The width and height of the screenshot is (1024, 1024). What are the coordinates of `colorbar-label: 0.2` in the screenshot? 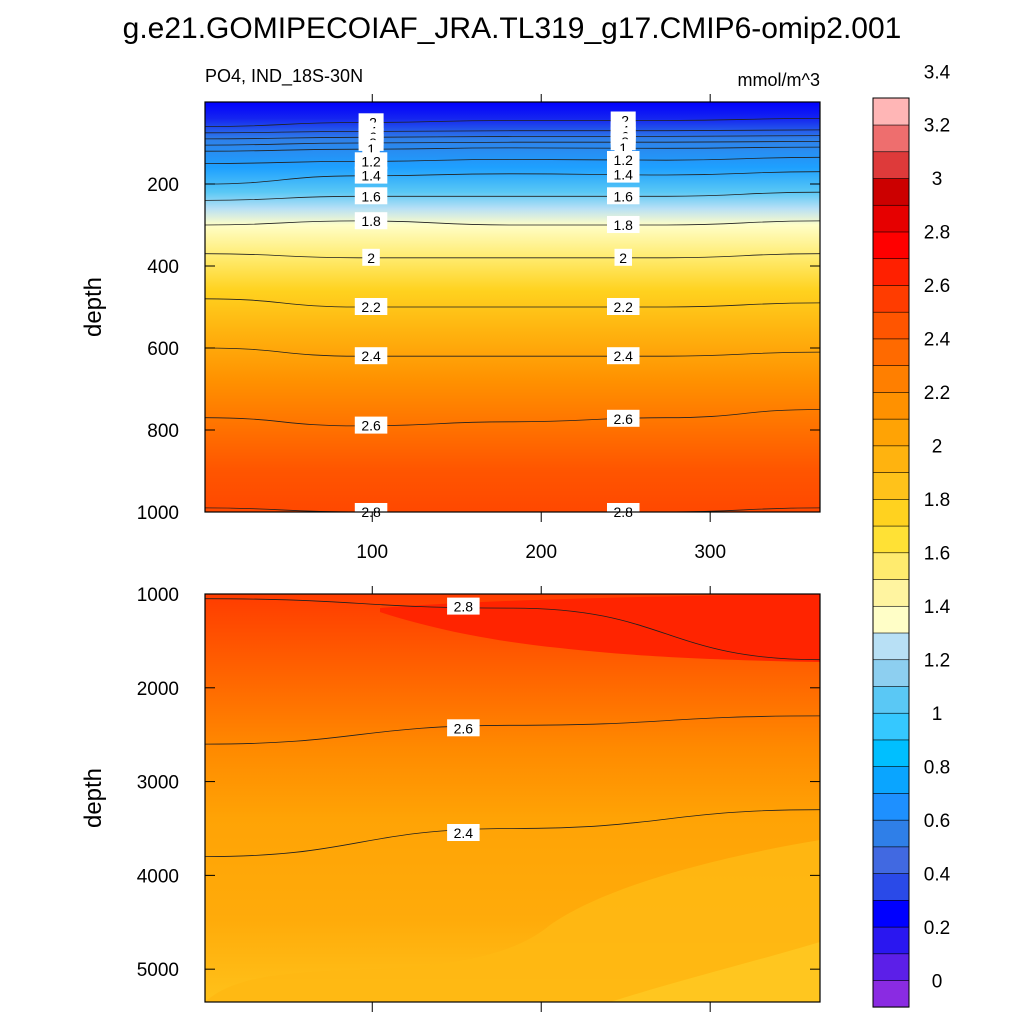 It's located at (937, 928).